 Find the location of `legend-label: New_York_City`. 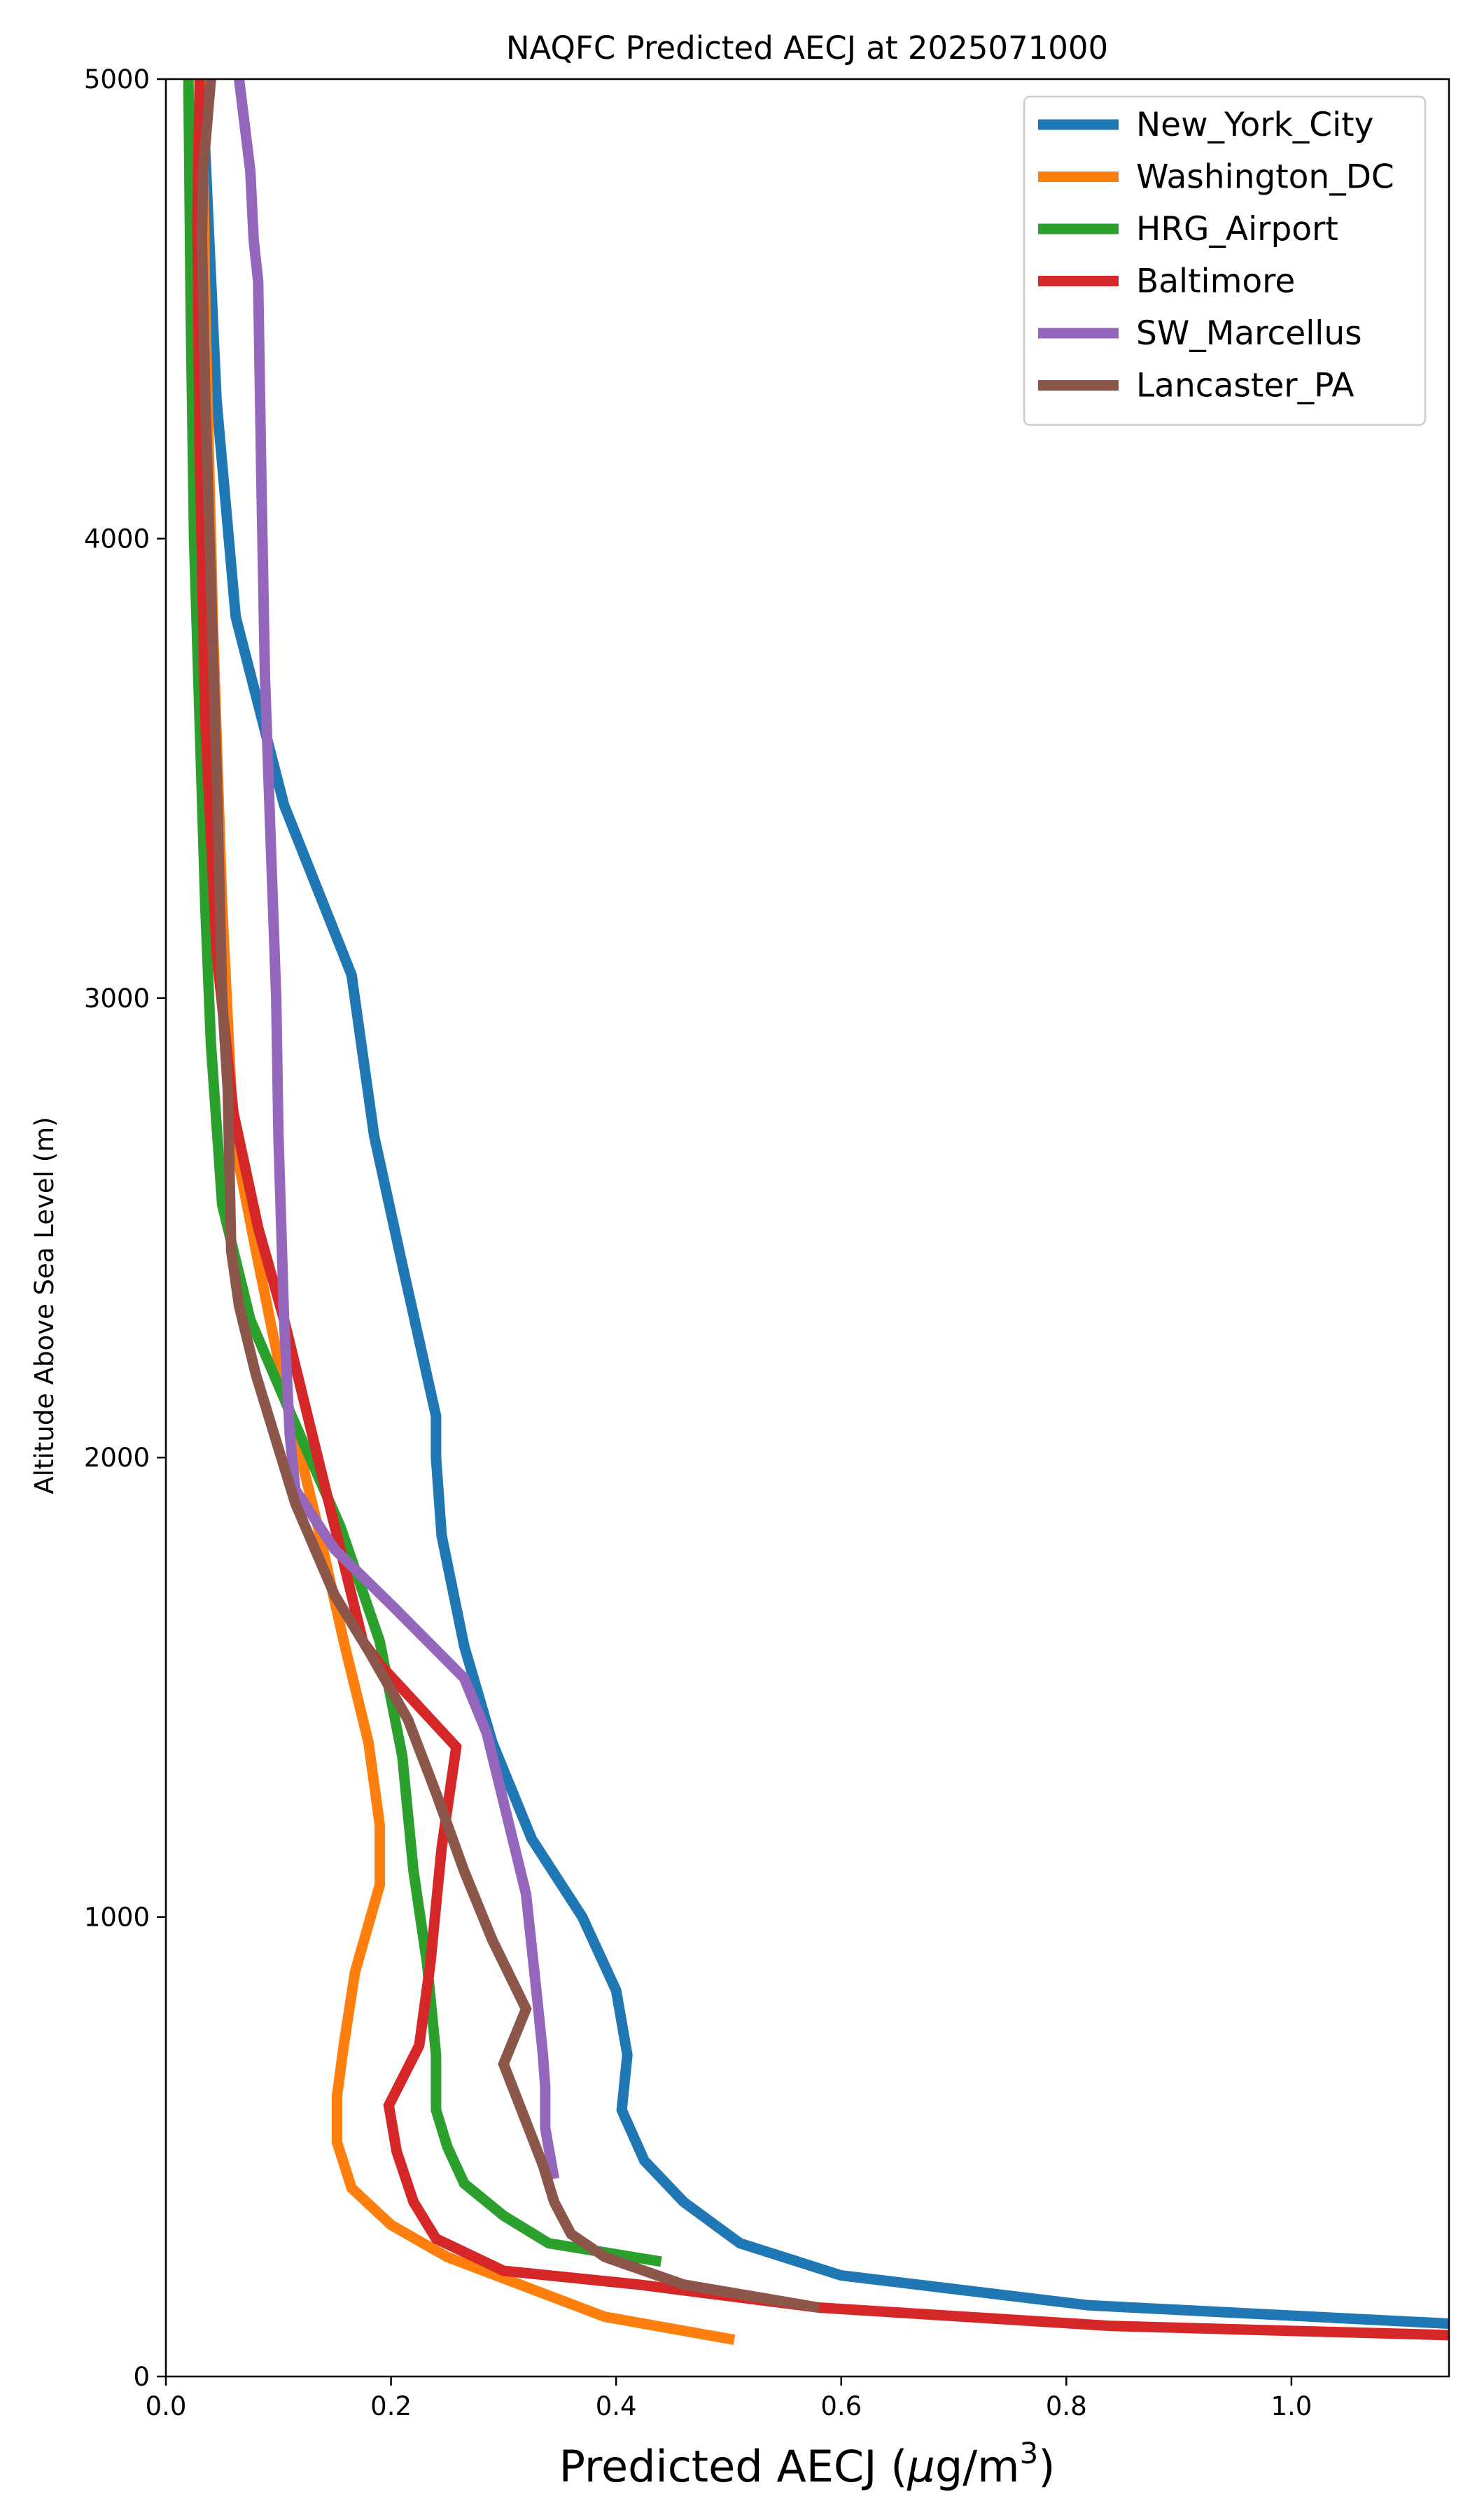

legend-label: New_York_City is located at coordinates (1254, 125).